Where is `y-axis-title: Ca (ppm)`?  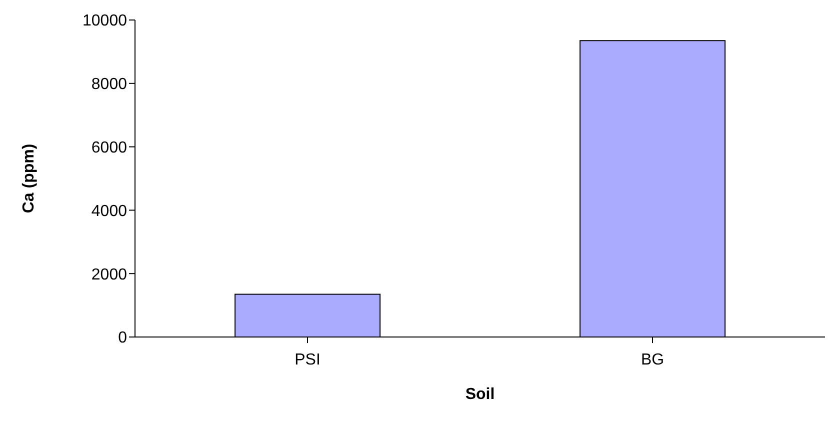 y-axis-title: Ca (ppm) is located at coordinates (29, 179).